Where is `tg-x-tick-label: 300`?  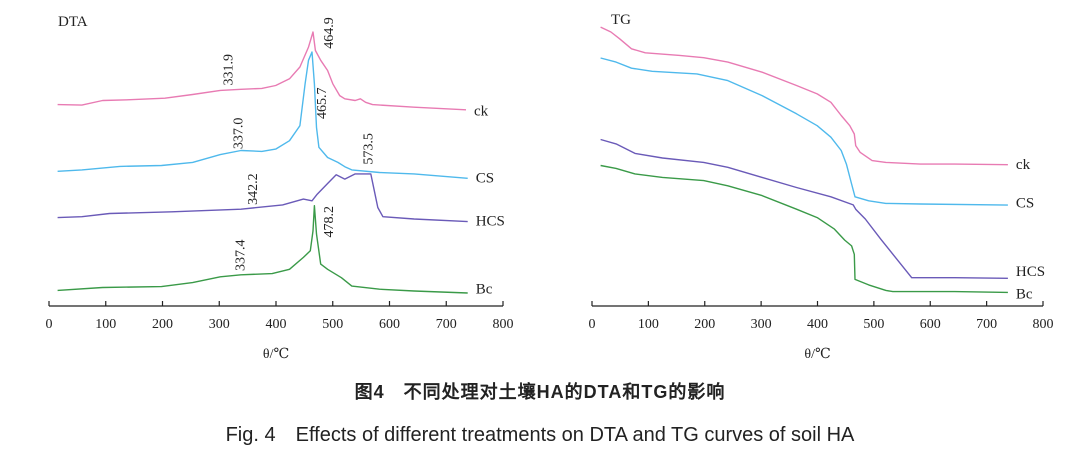
tg-x-tick-label: 300 is located at coordinates (761, 324).